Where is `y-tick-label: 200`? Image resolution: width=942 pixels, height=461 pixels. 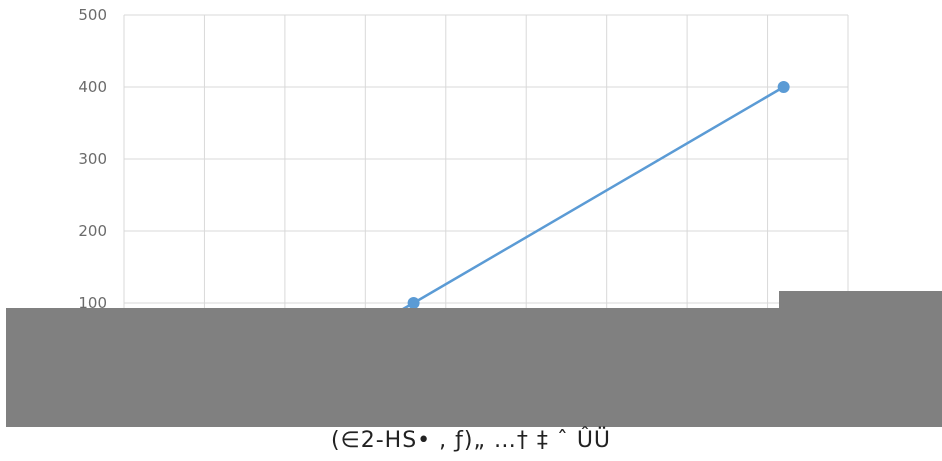
y-tick-label: 200 is located at coordinates (92, 231).